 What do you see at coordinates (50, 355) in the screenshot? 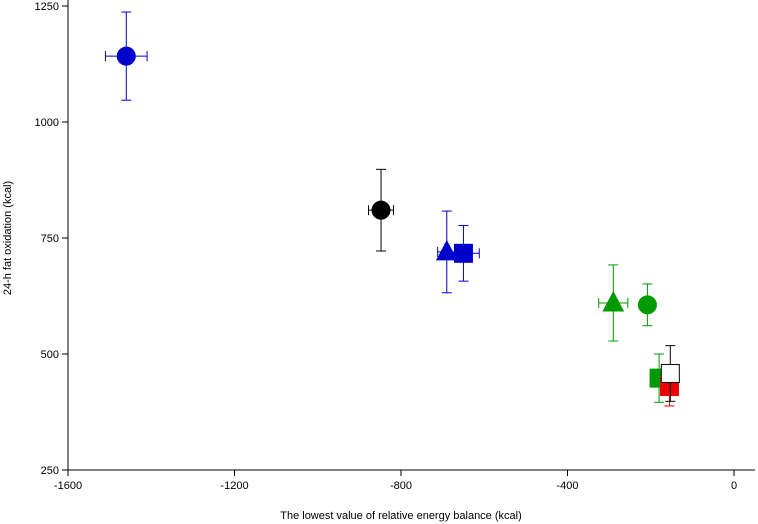
I see `y-tick-label: 500` at bounding box center [50, 355].